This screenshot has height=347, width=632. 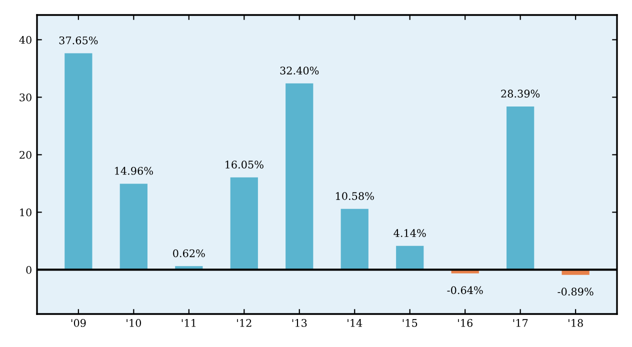 What do you see at coordinates (134, 323) in the screenshot?
I see `x-tick-label: '10` at bounding box center [134, 323].